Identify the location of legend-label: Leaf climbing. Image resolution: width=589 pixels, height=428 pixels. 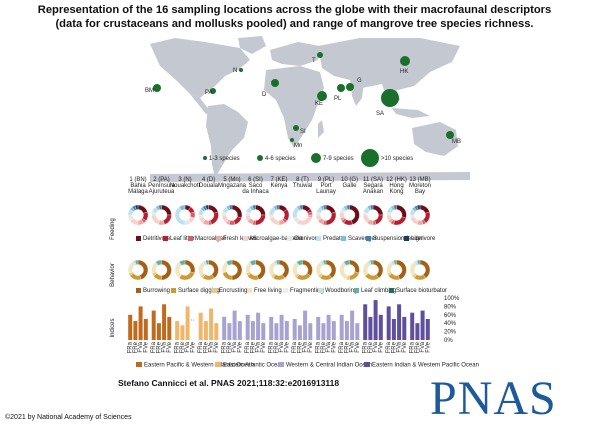
(378, 291).